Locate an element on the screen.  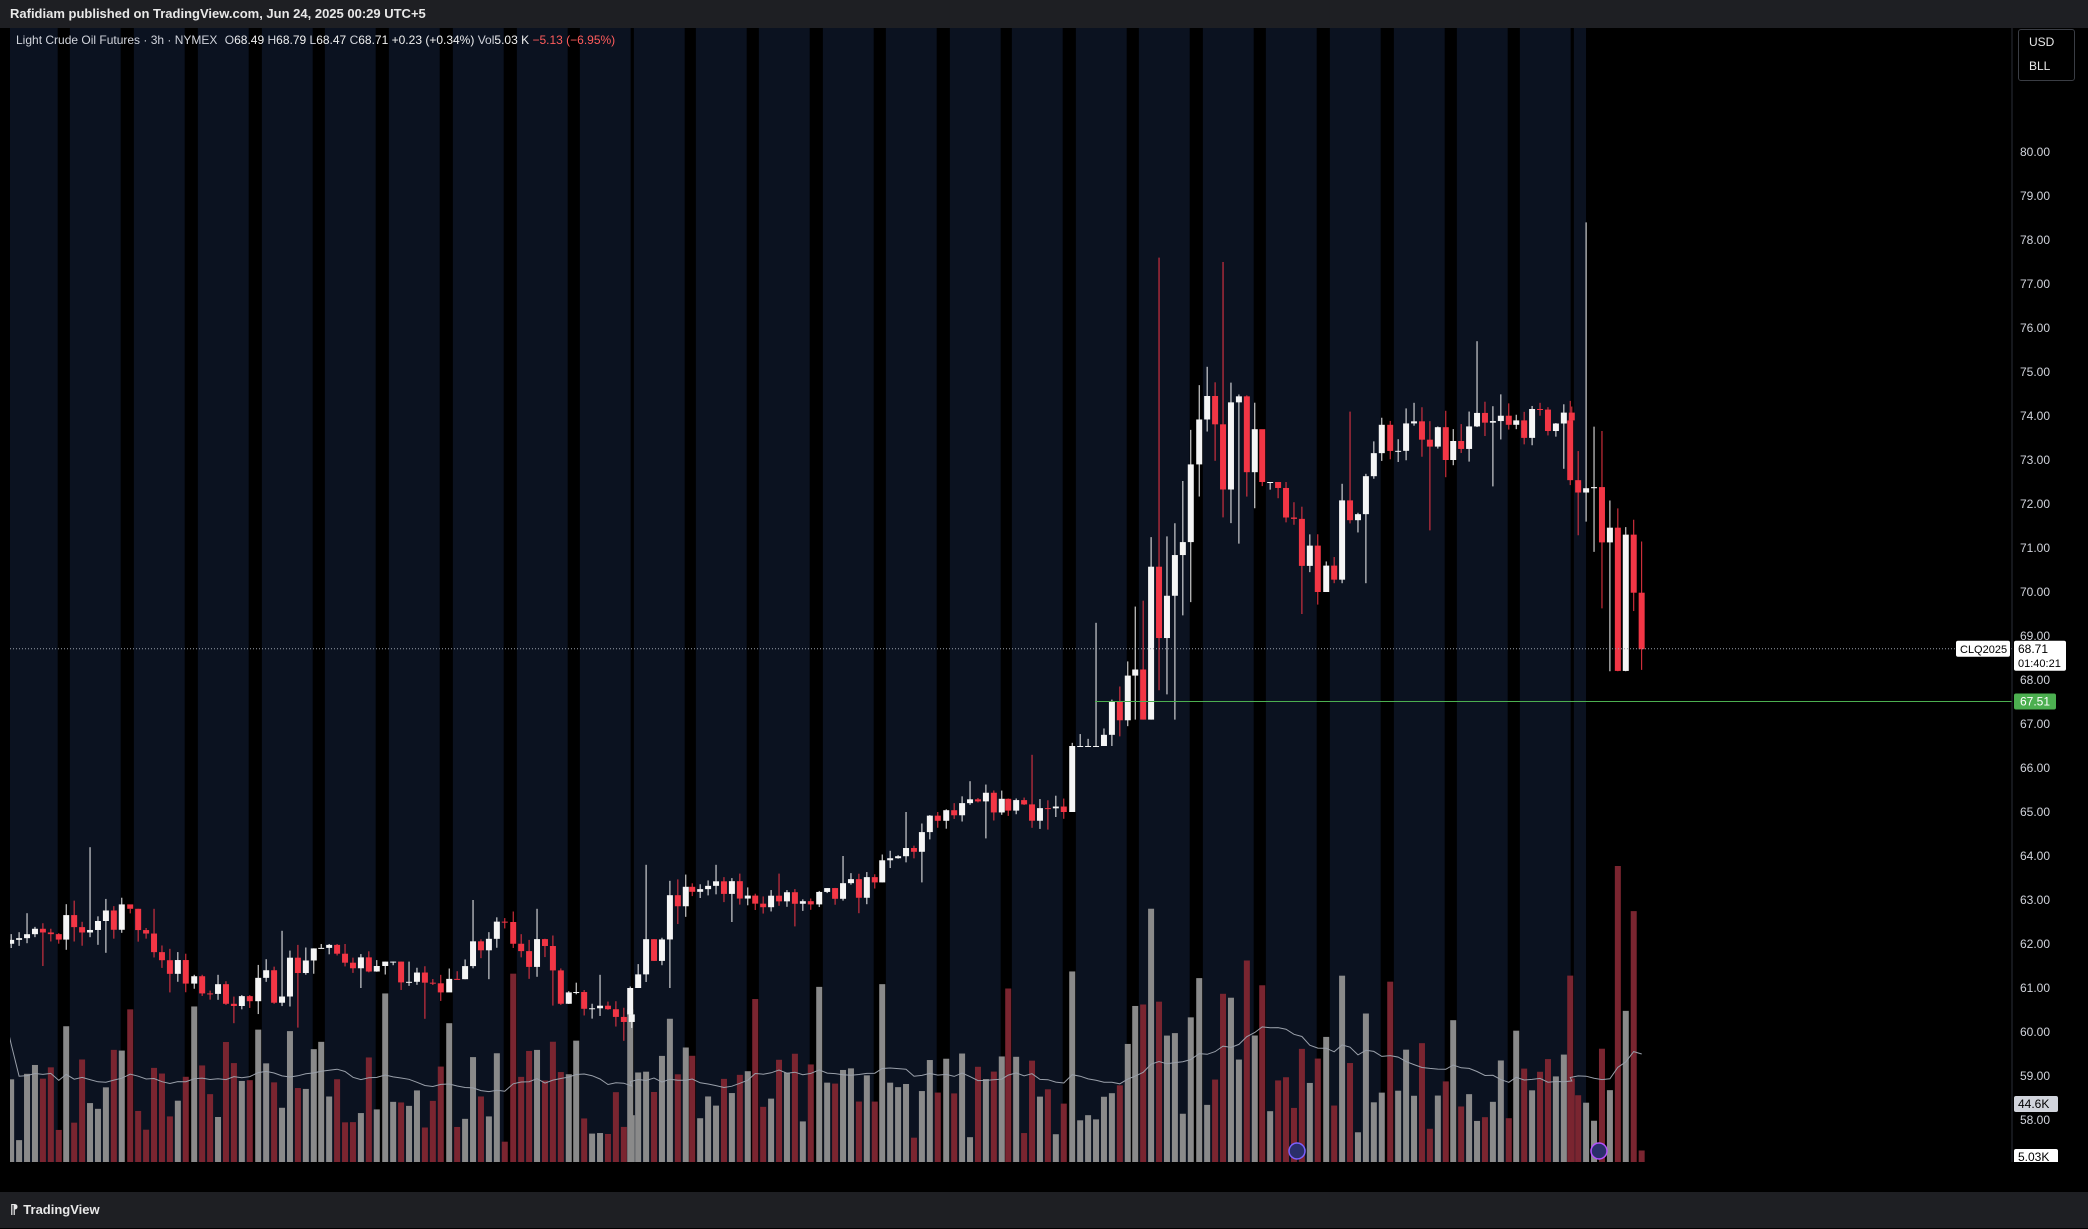
open-value: 68.49 is located at coordinates (249, 40).